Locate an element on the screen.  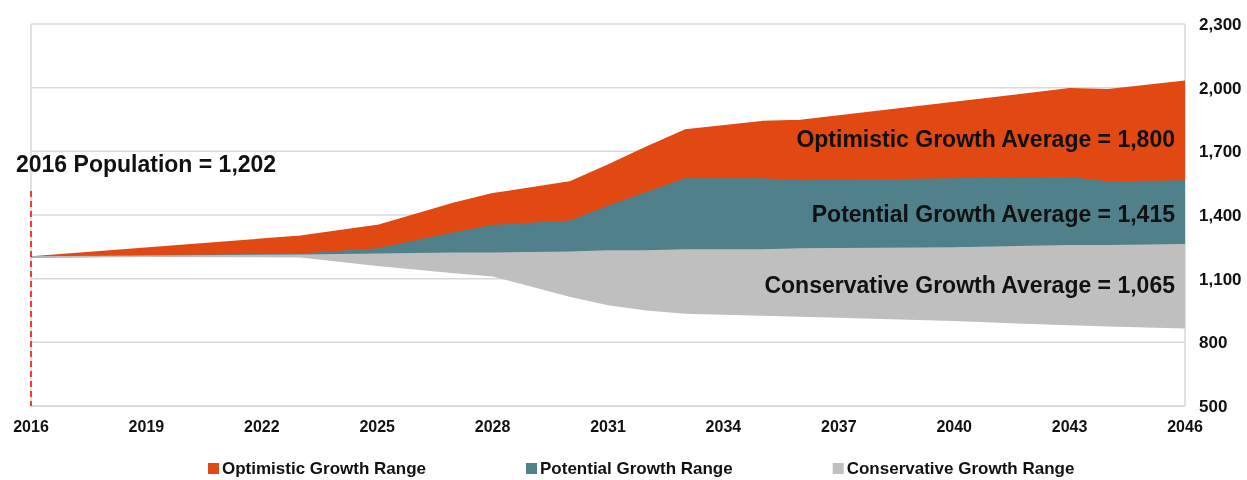
x-tick-label: 2046 is located at coordinates (1185, 426).